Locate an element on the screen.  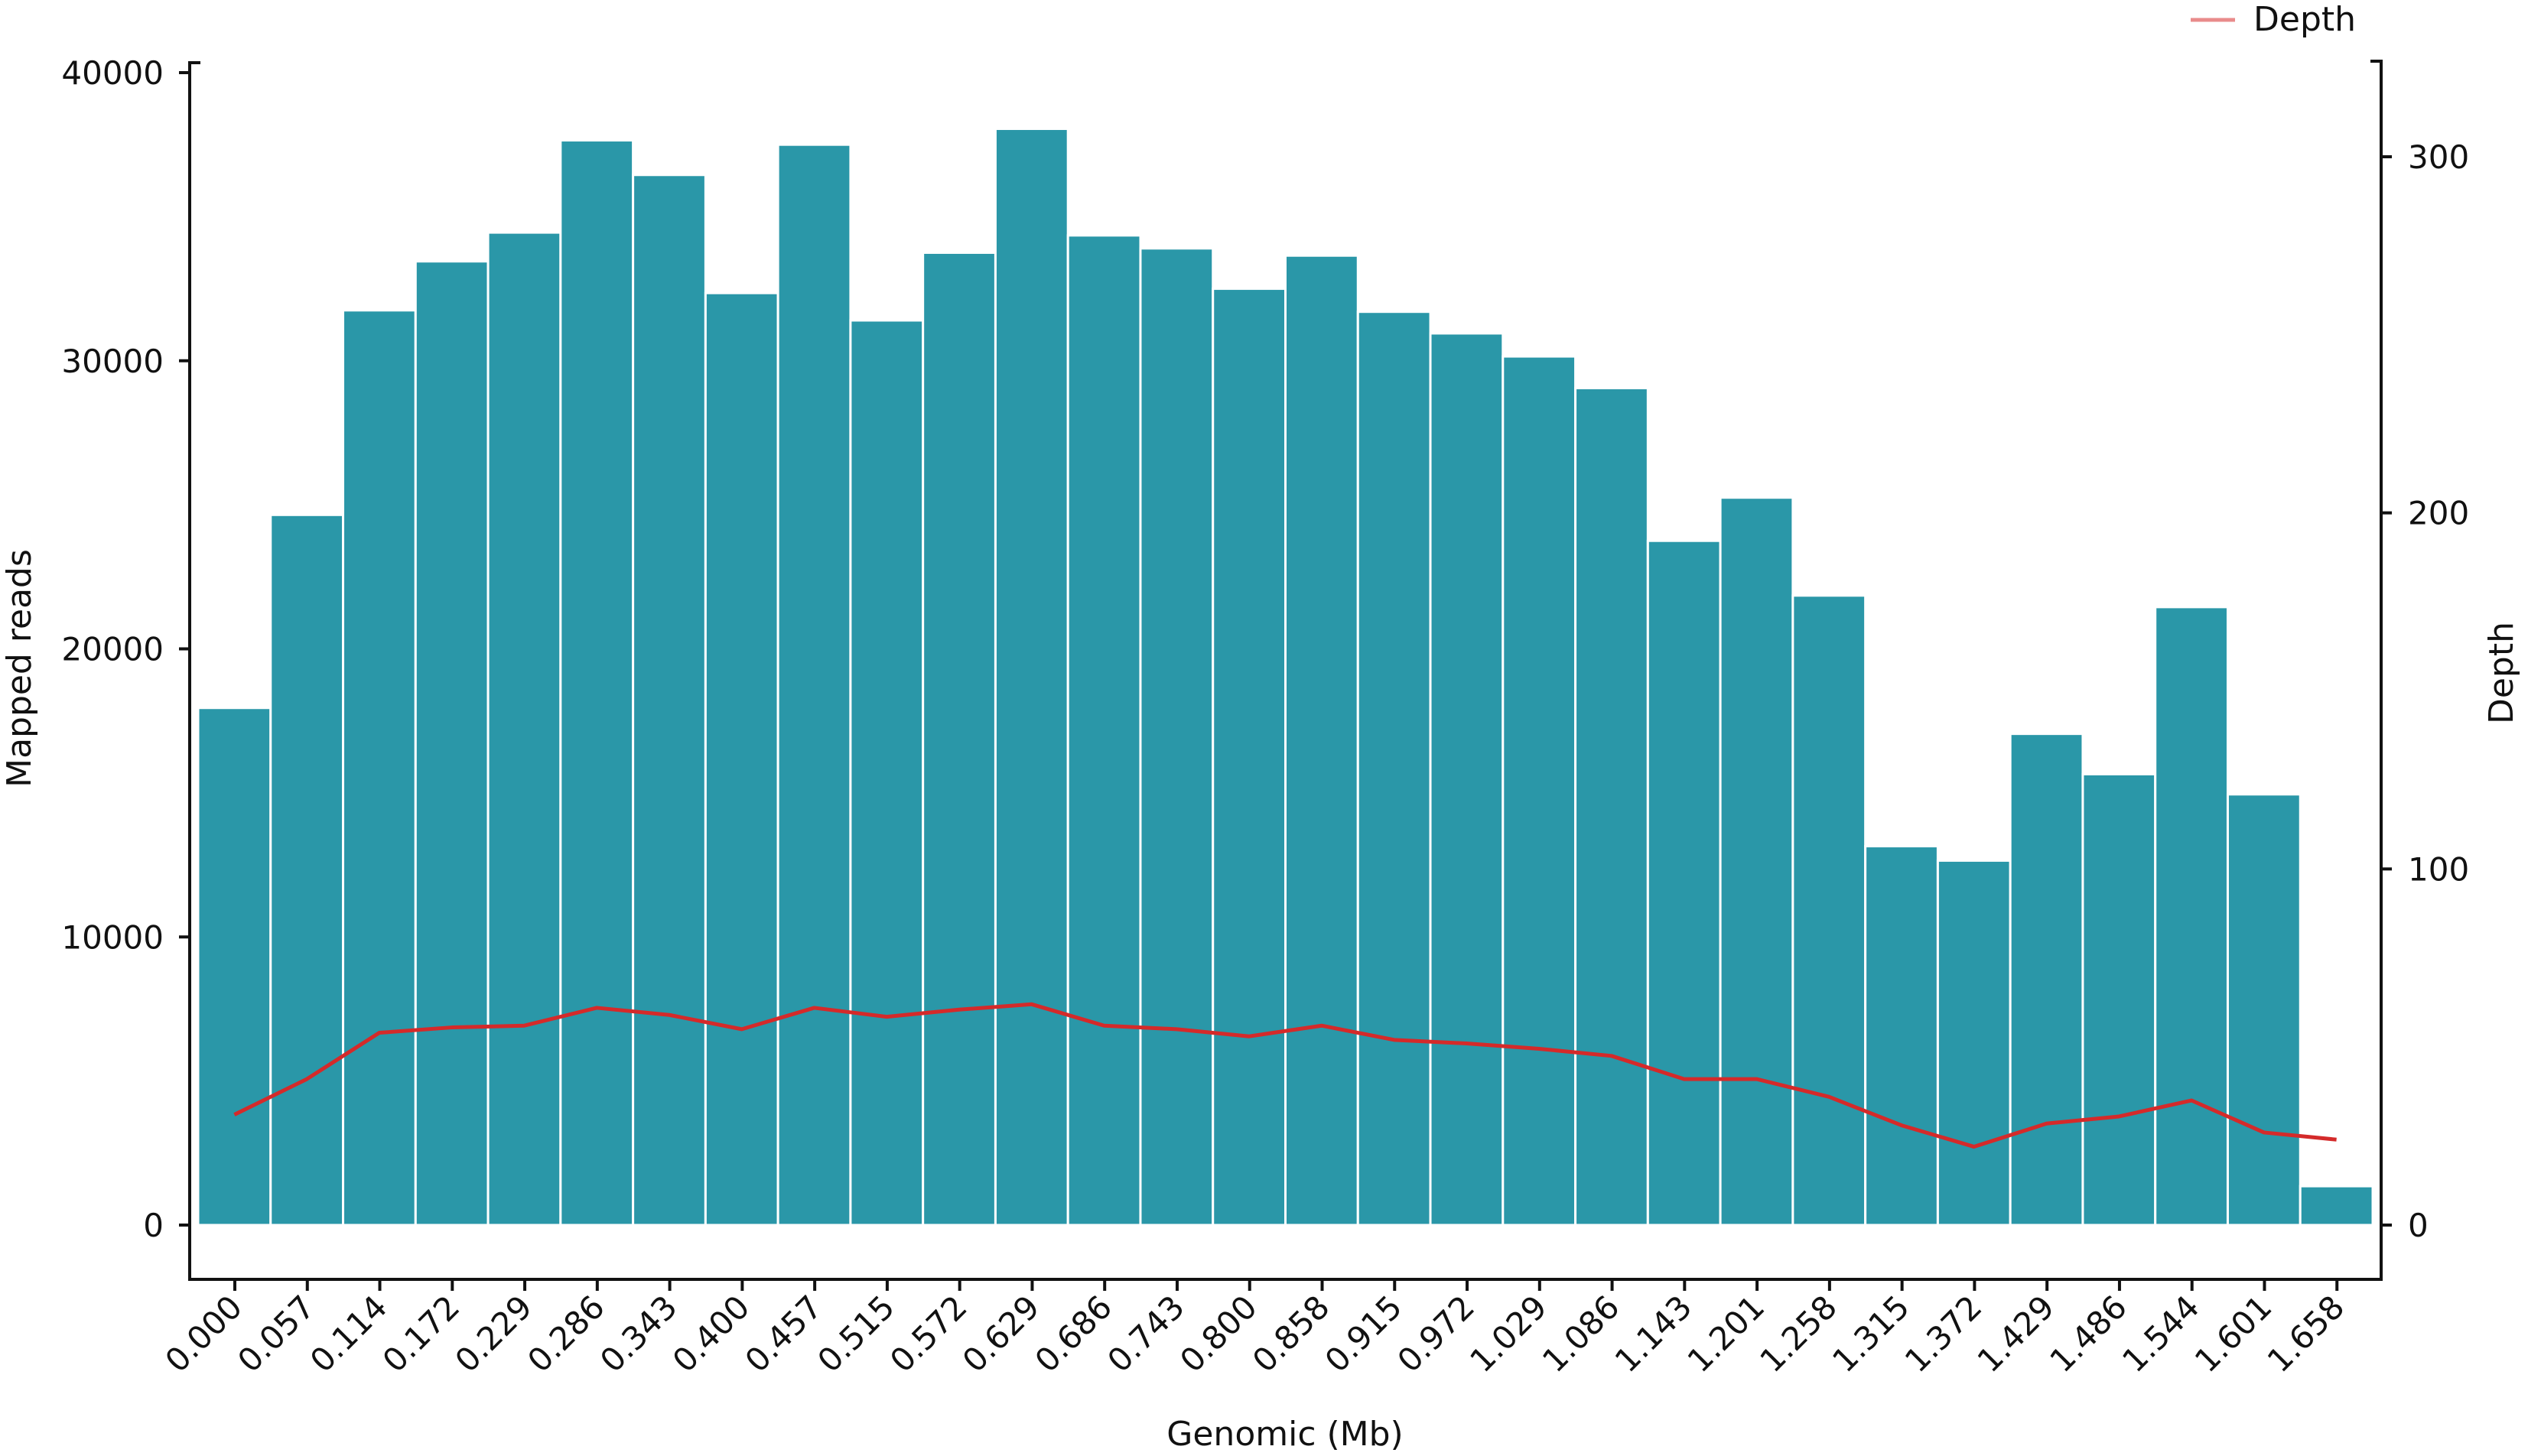
x-tick-label-13: 0.743 is located at coordinates (1146, 1334).